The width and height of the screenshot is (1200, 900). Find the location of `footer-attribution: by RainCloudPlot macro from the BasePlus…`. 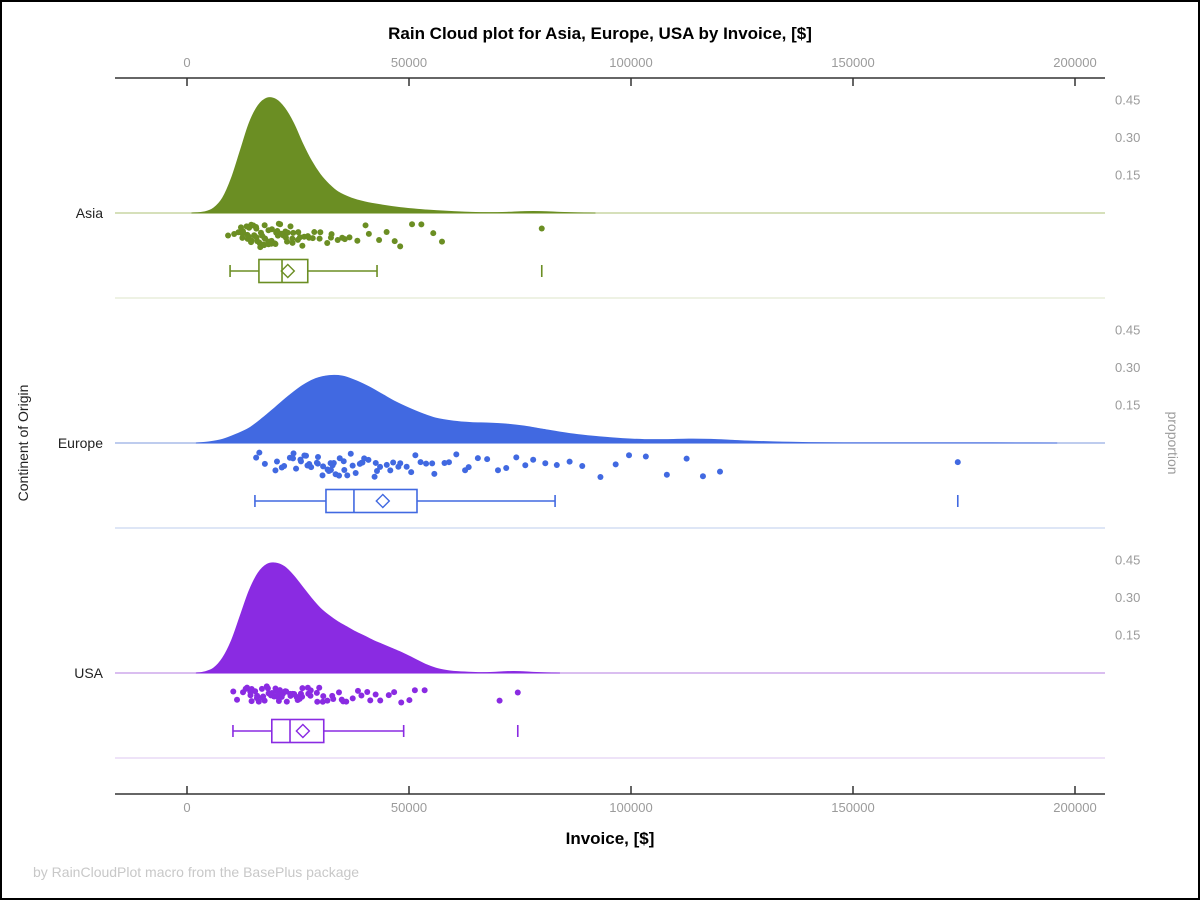

footer-attribution: by RainCloudPlot macro from the BasePlus… is located at coordinates (196, 872).